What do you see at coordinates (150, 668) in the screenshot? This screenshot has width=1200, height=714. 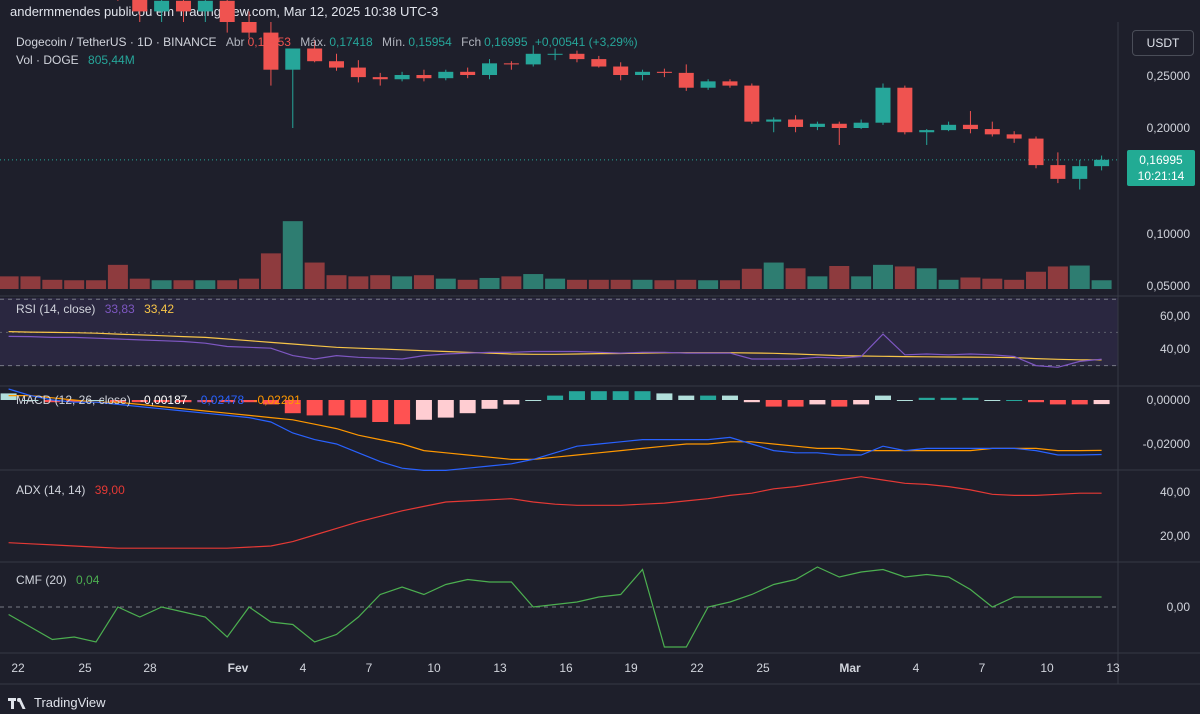 I see `time-tick: 28` at bounding box center [150, 668].